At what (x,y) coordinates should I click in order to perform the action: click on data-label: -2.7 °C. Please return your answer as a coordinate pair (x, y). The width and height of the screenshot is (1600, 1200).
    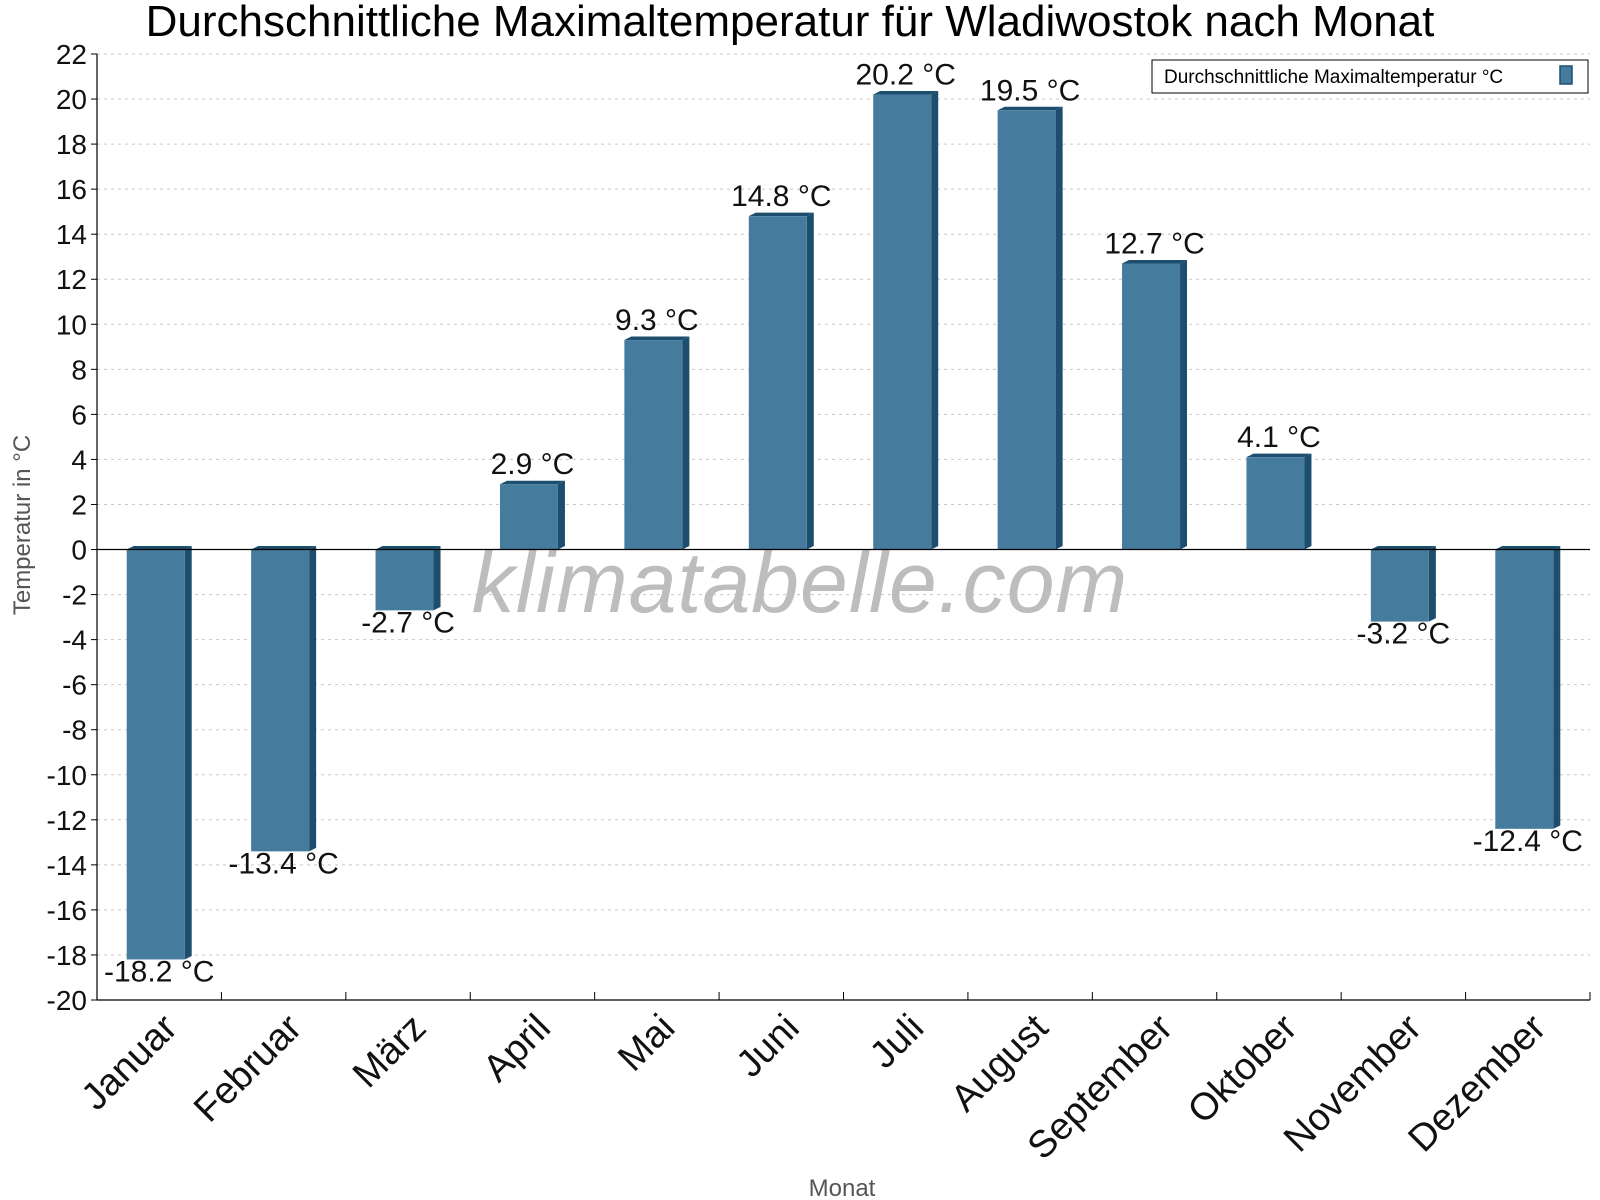
    Looking at the image, I should click on (408, 622).